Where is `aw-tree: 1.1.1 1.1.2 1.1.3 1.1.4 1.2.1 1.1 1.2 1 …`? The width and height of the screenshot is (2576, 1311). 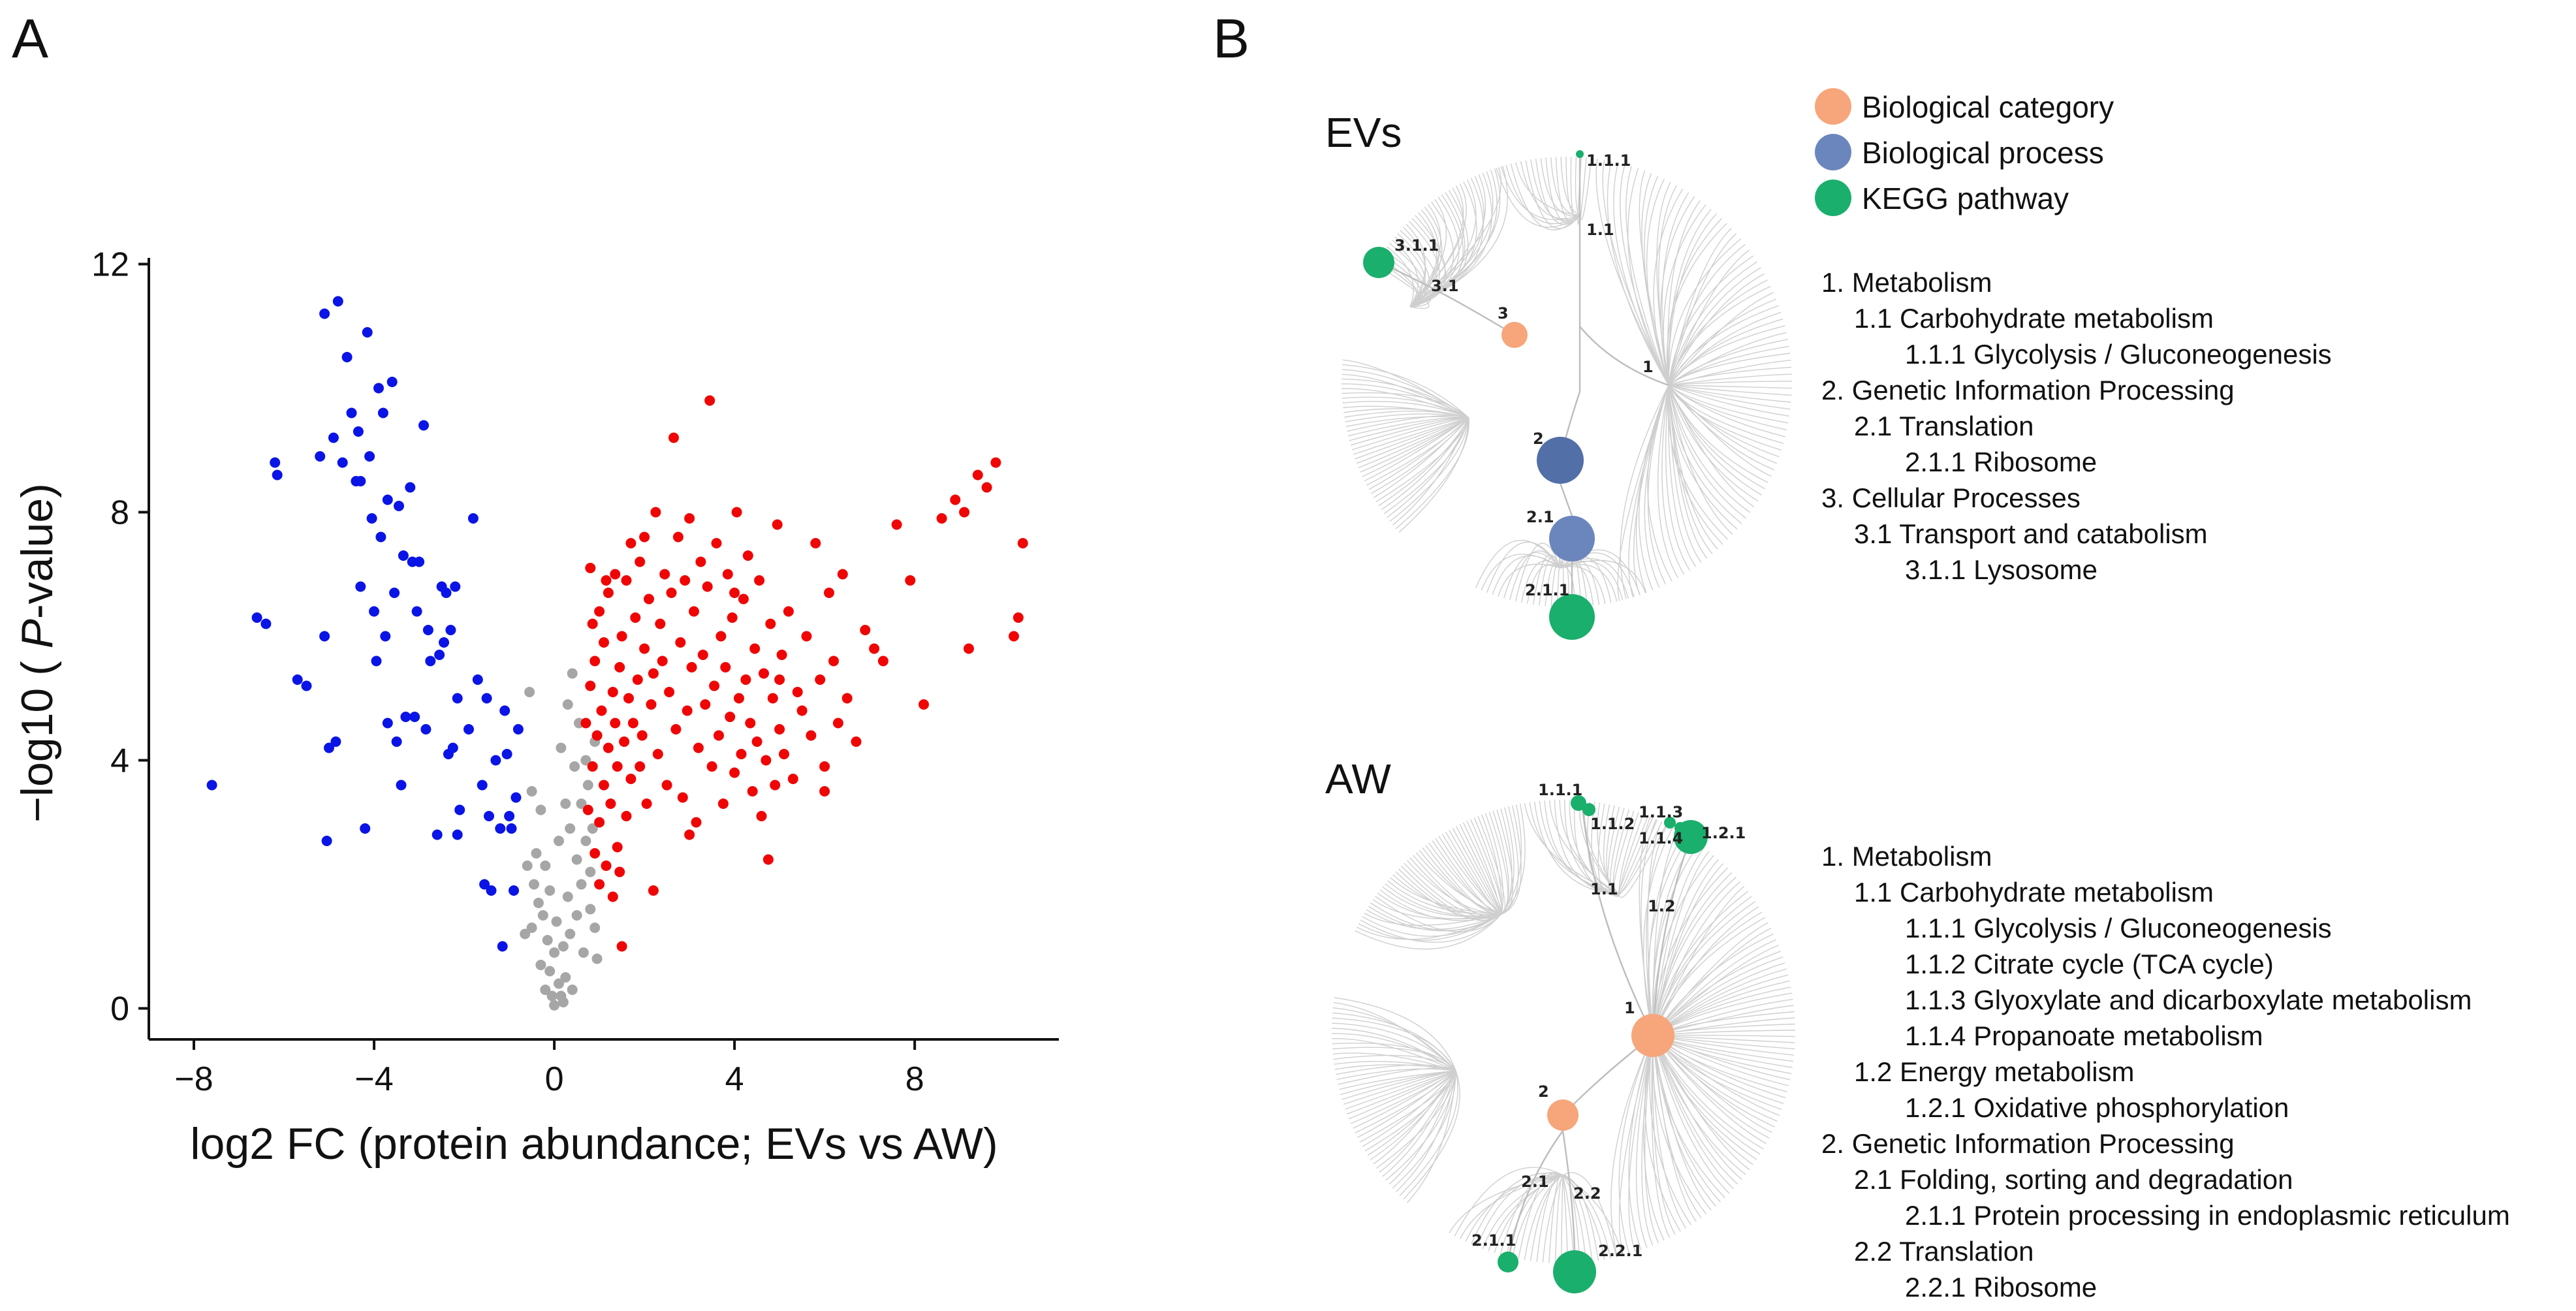
aw-tree: 1.1.1 1.1.2 1.1.3 1.1.4 1.2.1 1.1 1.2 1 … is located at coordinates (1563, 1037).